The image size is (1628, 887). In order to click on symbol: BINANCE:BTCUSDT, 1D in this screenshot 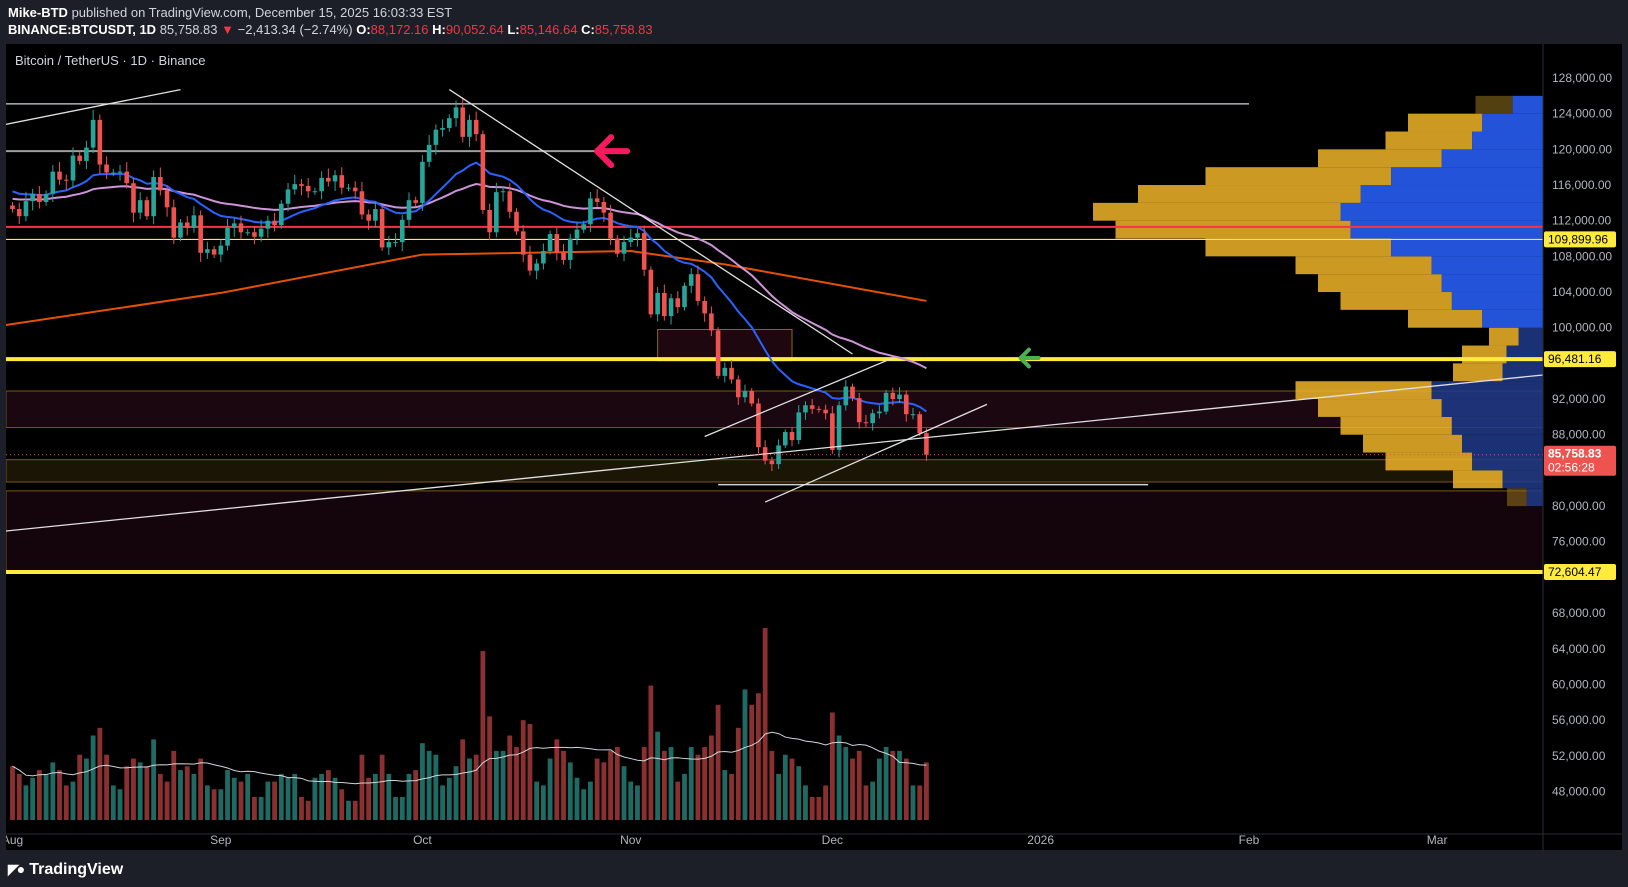, I will do `click(82, 29)`.